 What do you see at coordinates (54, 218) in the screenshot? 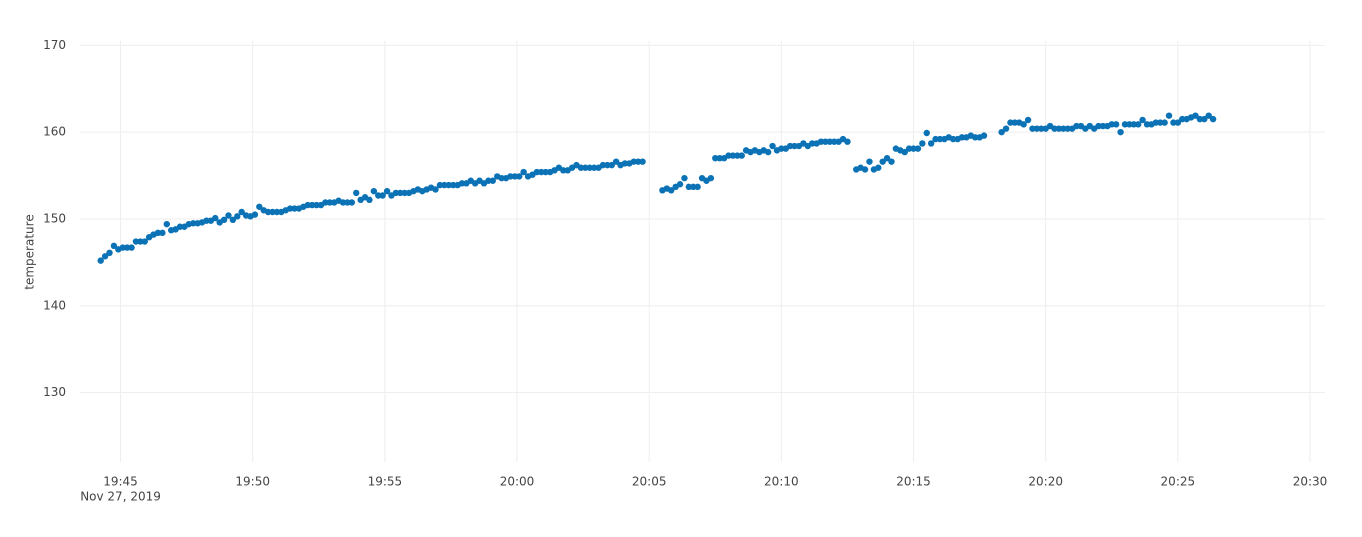
I see `y-tick-label: 150` at bounding box center [54, 218].